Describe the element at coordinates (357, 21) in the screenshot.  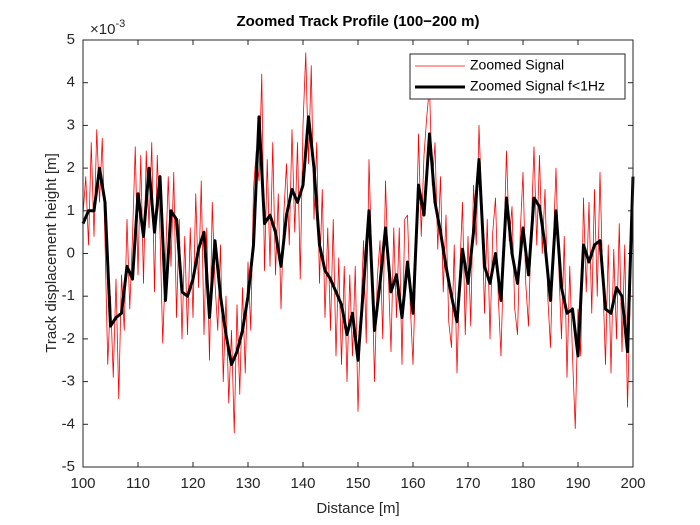
I see `chart-title: Zoomed Track Profile (100−200 m)` at that location.